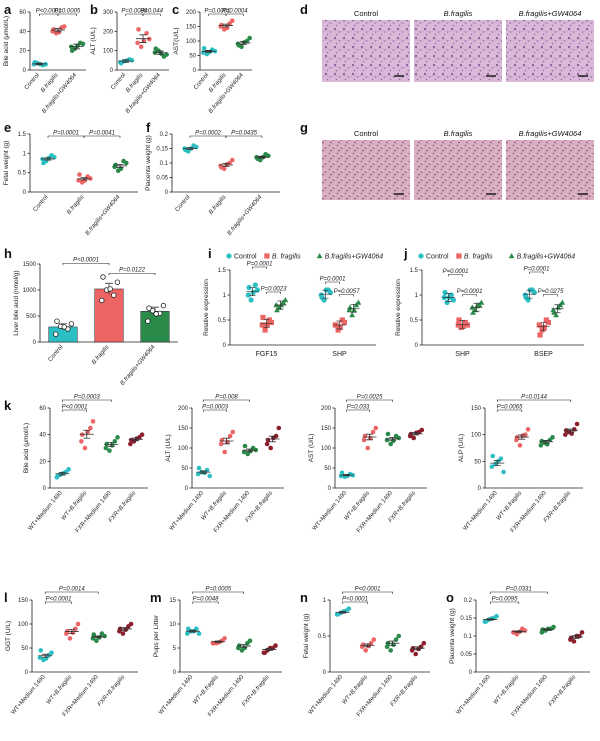  I want to click on micrograph-header: B.fragilis, so click(458, 13).